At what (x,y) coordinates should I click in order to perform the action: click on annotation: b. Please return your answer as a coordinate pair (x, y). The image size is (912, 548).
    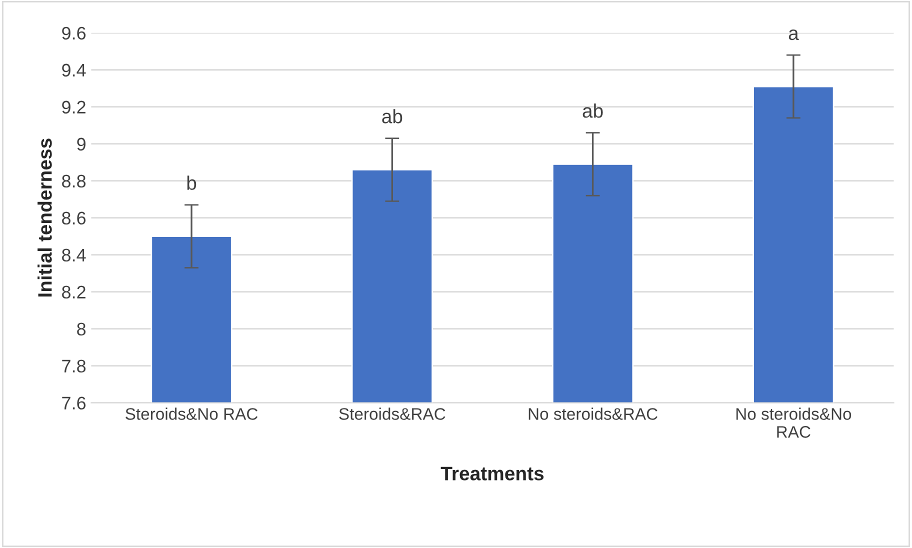
    Looking at the image, I should click on (191, 183).